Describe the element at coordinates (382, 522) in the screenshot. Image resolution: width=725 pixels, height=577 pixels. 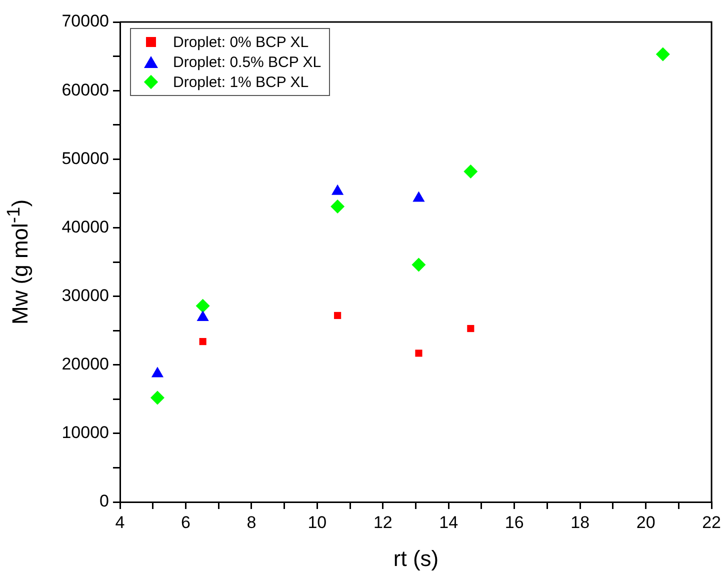
I see `x-tick-label: 12` at that location.